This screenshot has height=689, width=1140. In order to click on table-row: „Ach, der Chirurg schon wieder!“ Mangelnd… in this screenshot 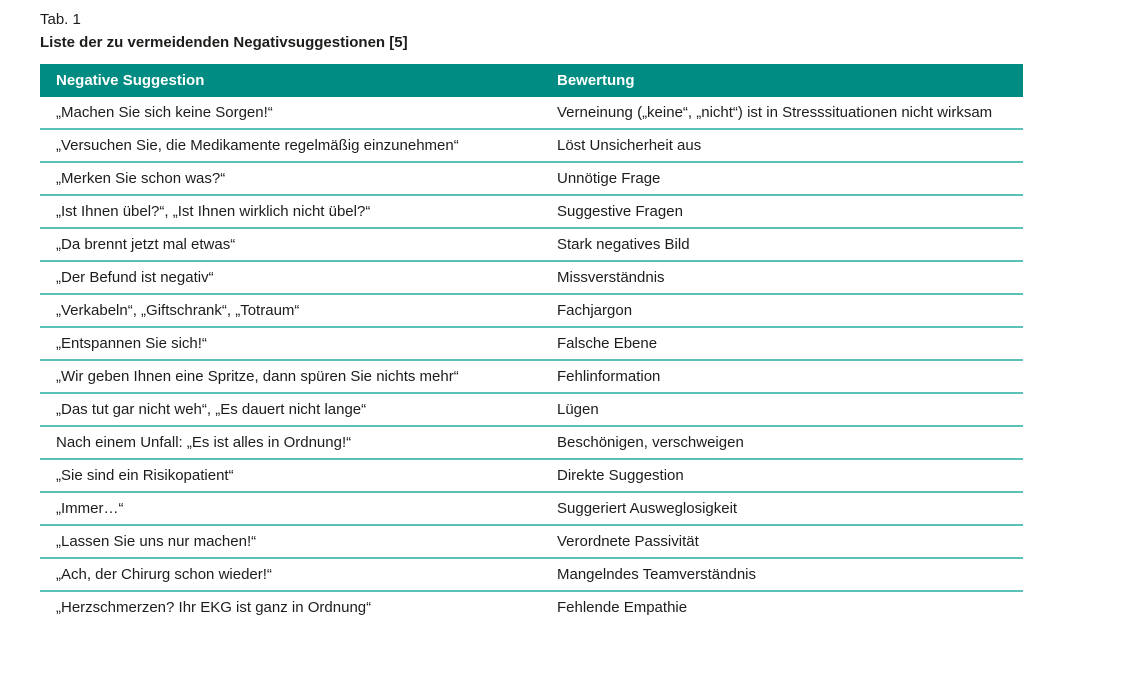, I will do `click(531, 575)`.